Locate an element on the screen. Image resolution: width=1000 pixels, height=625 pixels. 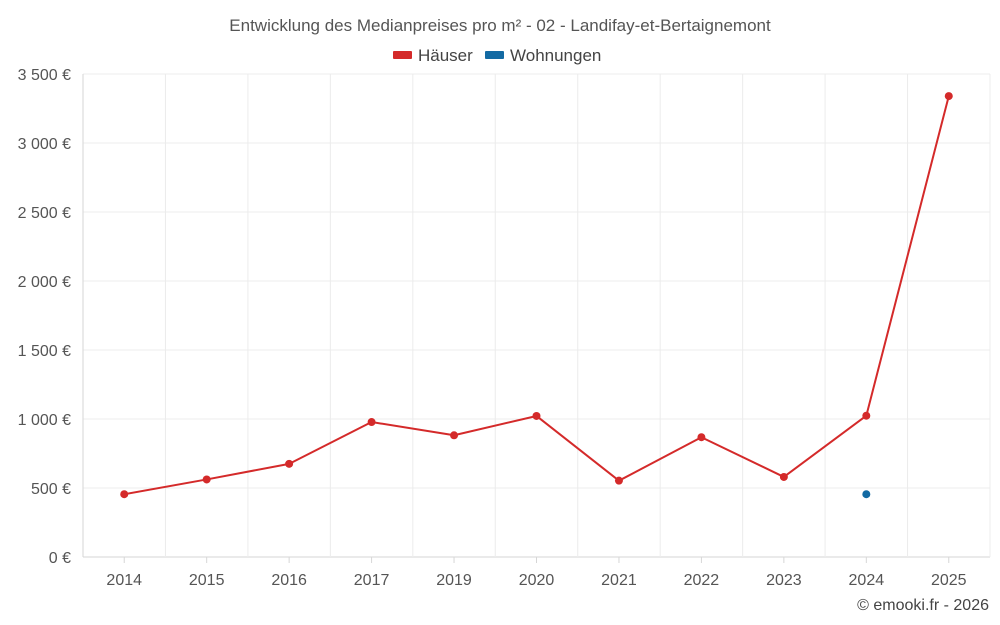
legend-label-apartments: Wohnungen is located at coordinates (555, 55).